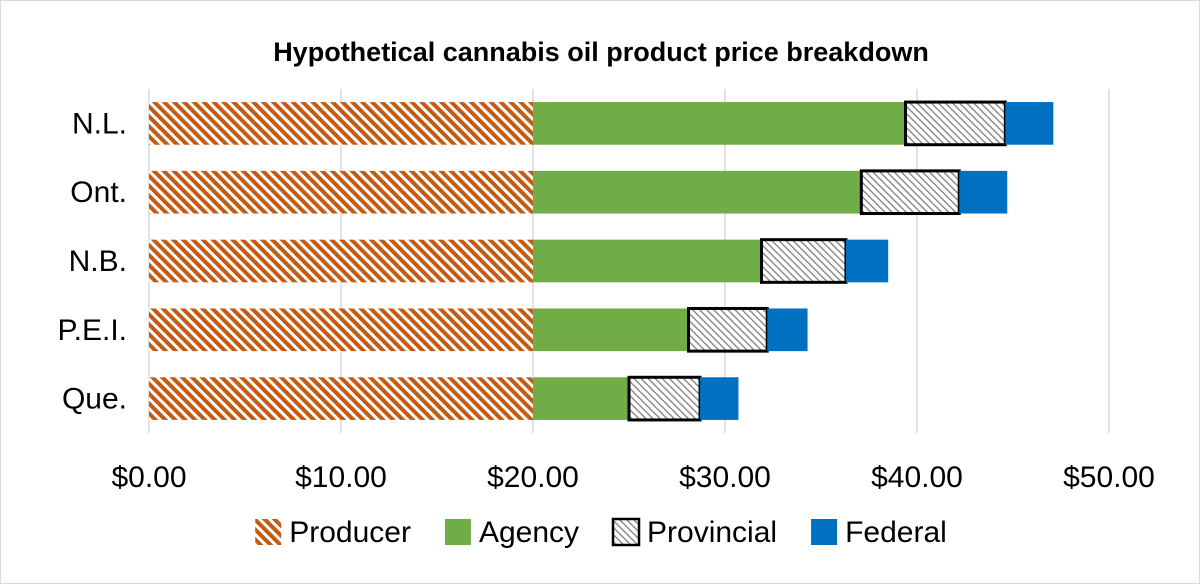 This screenshot has height=585, width=1200. Describe the element at coordinates (341, 330) in the screenshot. I see `bar-producer-p-e-i` at that location.